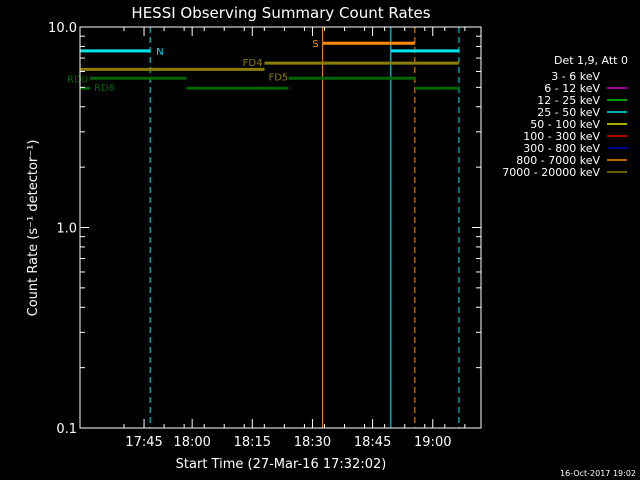 This screenshot has width=640, height=480. What do you see at coordinates (159, 52) in the screenshot?
I see `interval-label-n: N` at bounding box center [159, 52].